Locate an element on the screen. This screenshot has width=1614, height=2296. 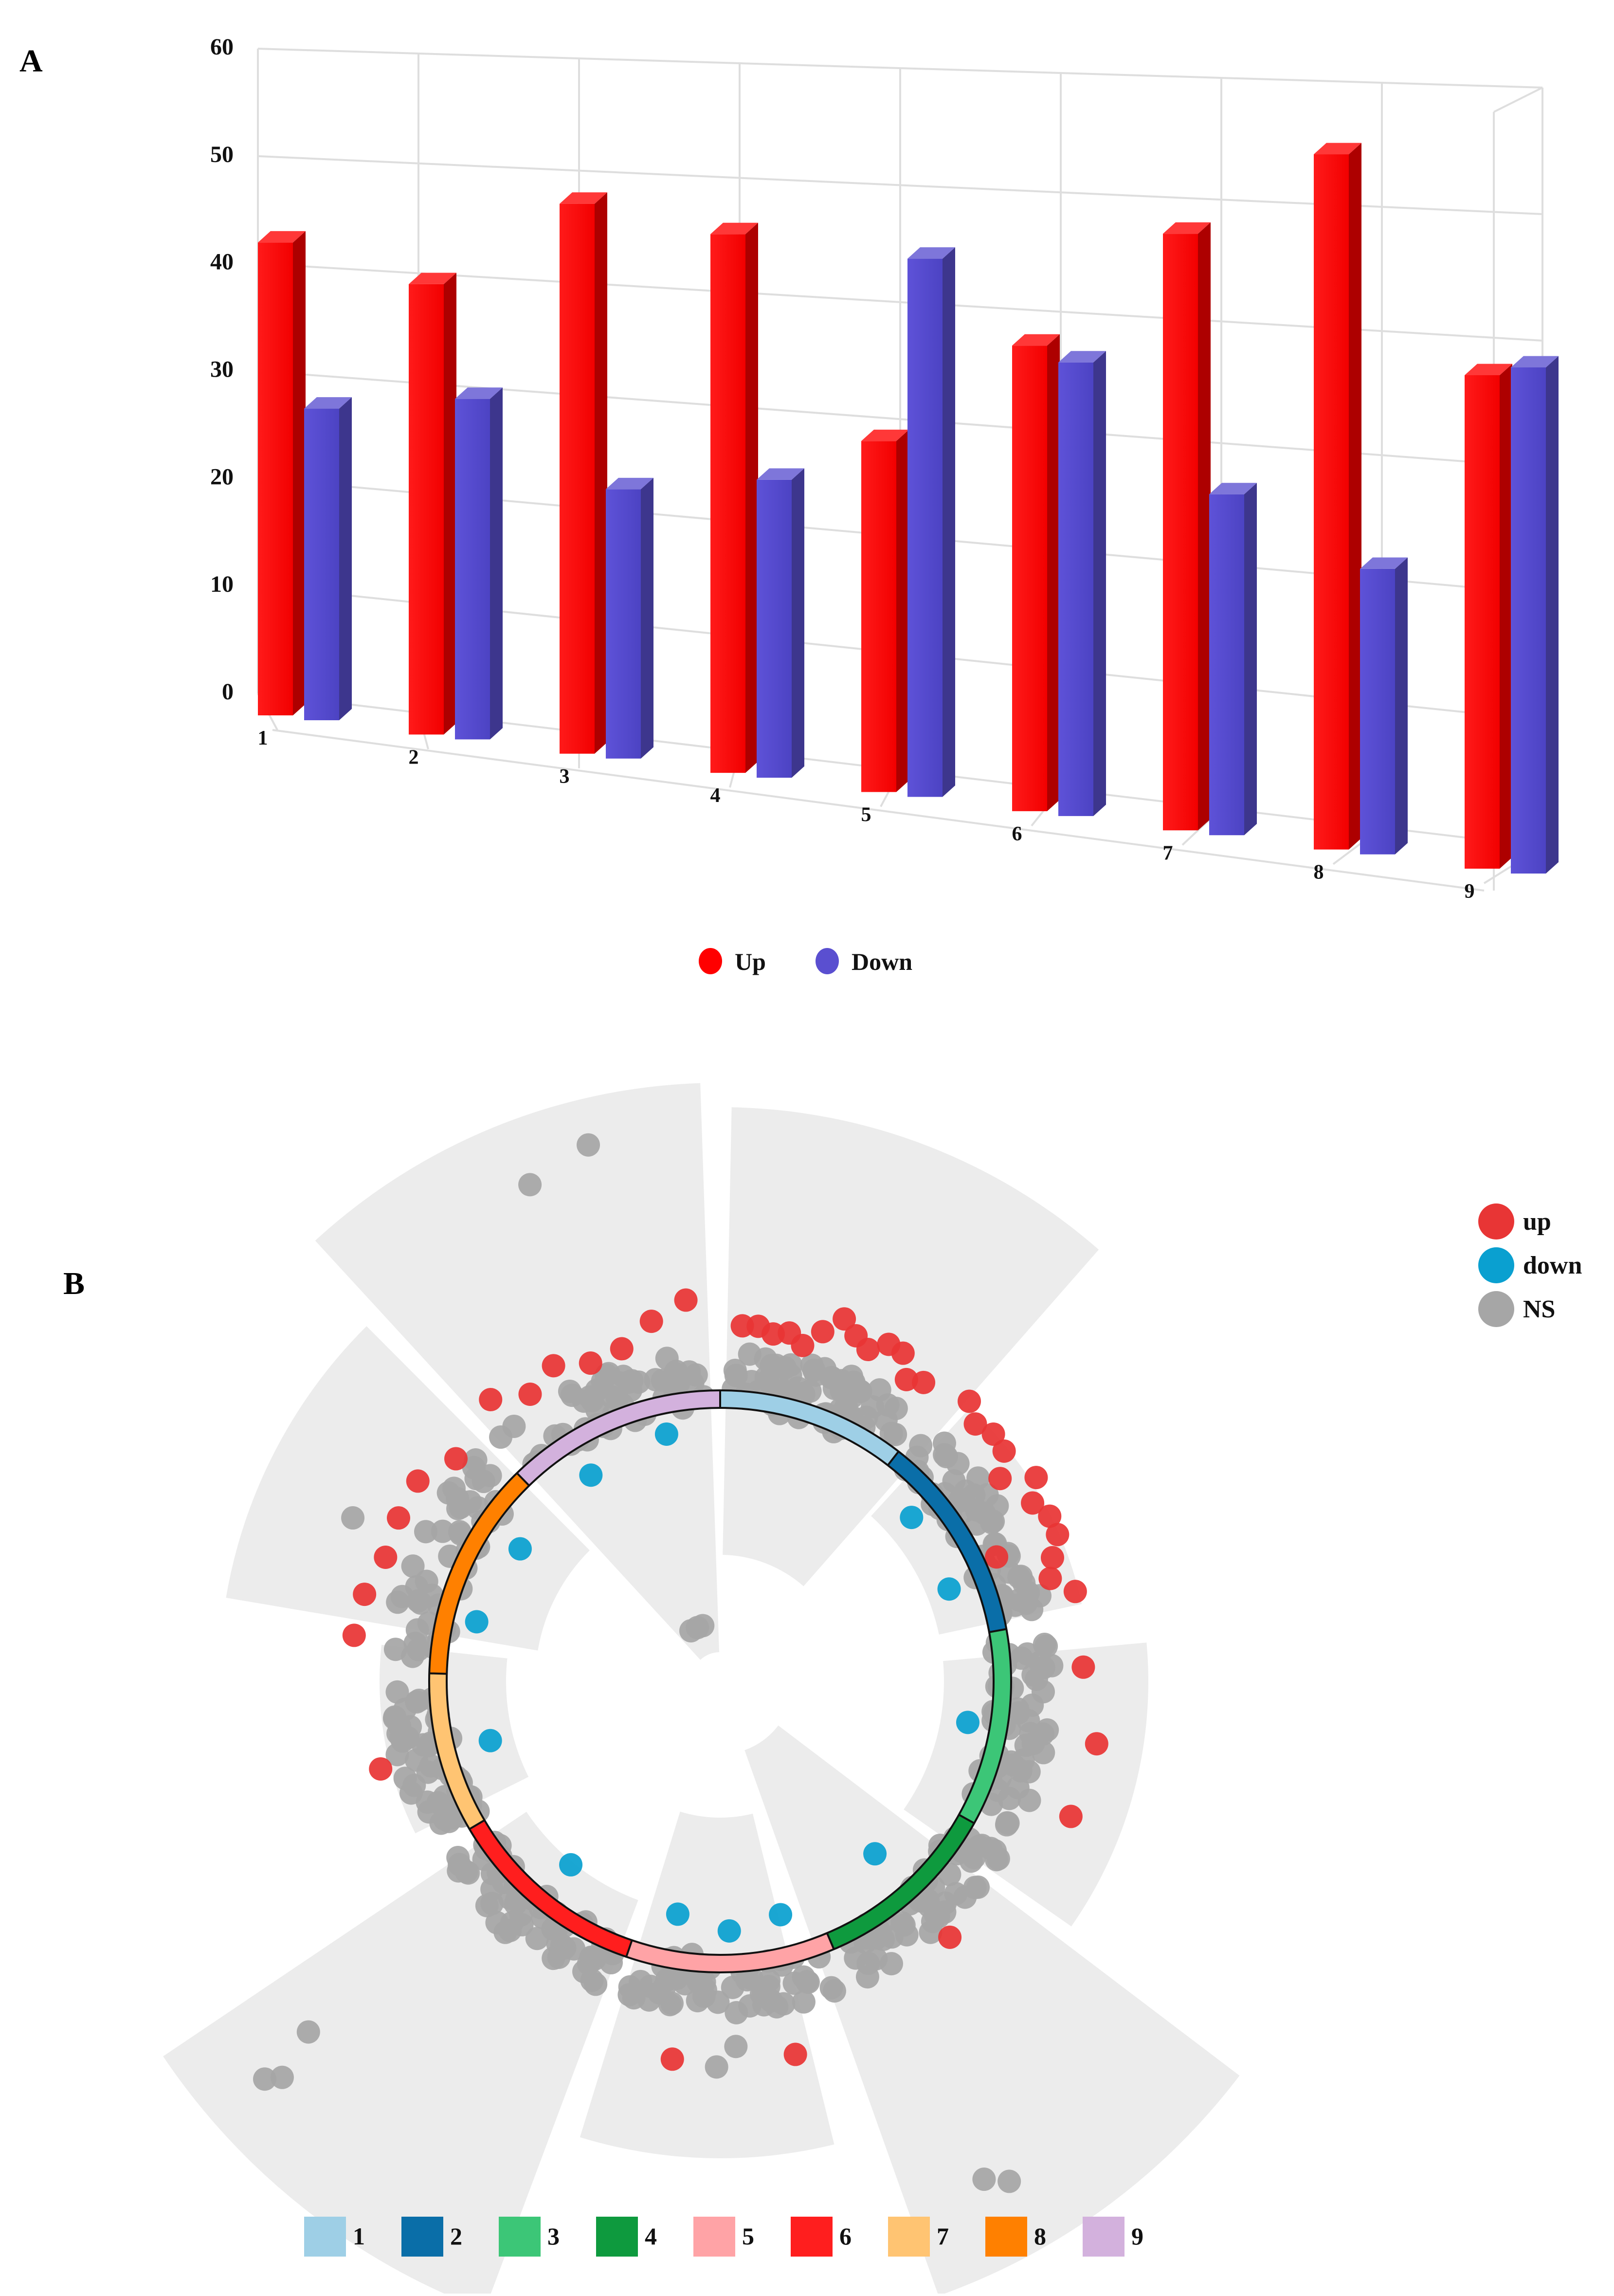
cluster-legend-label-7: 7 is located at coordinates (943, 2236).